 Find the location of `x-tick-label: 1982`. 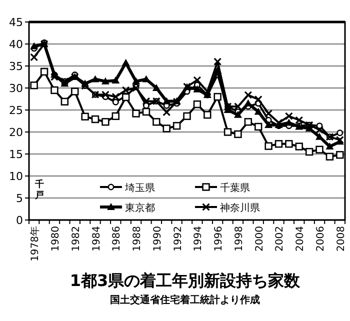

x-tick-label: 1982 is located at coordinates (76, 239).